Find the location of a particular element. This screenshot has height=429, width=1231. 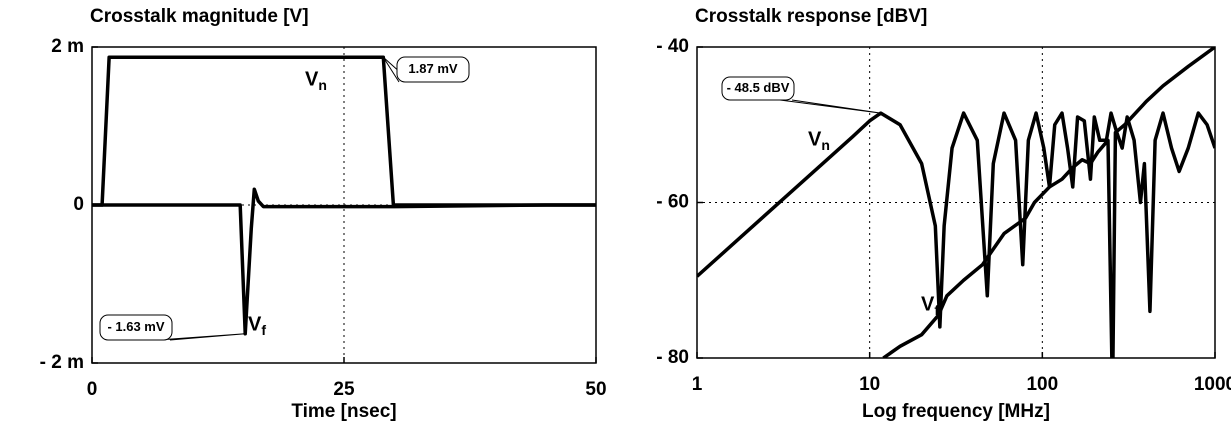

chart-title: Crosstalk response [dBV] is located at coordinates (811, 16).